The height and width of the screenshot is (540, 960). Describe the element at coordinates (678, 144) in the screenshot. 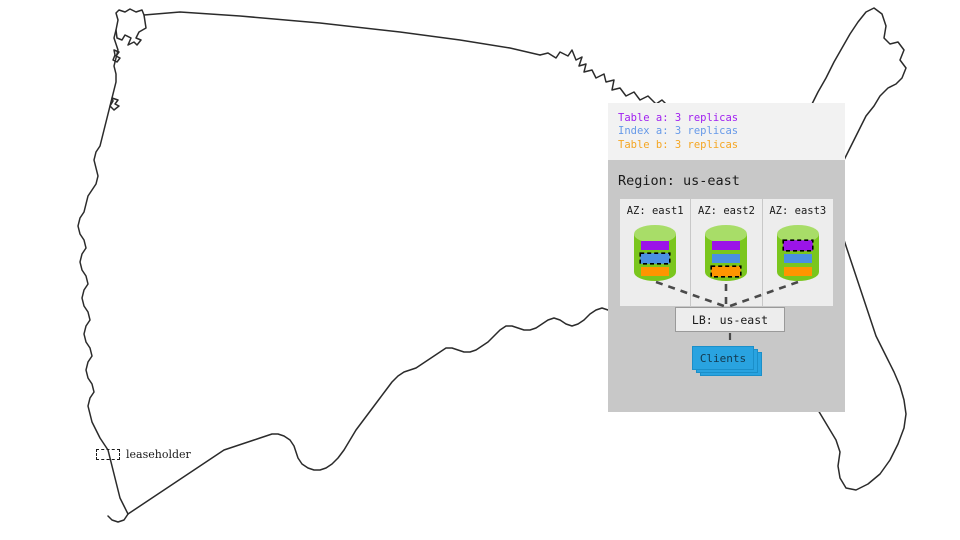

I see `legend-row-table-b: Table b: 3 replicas` at that location.